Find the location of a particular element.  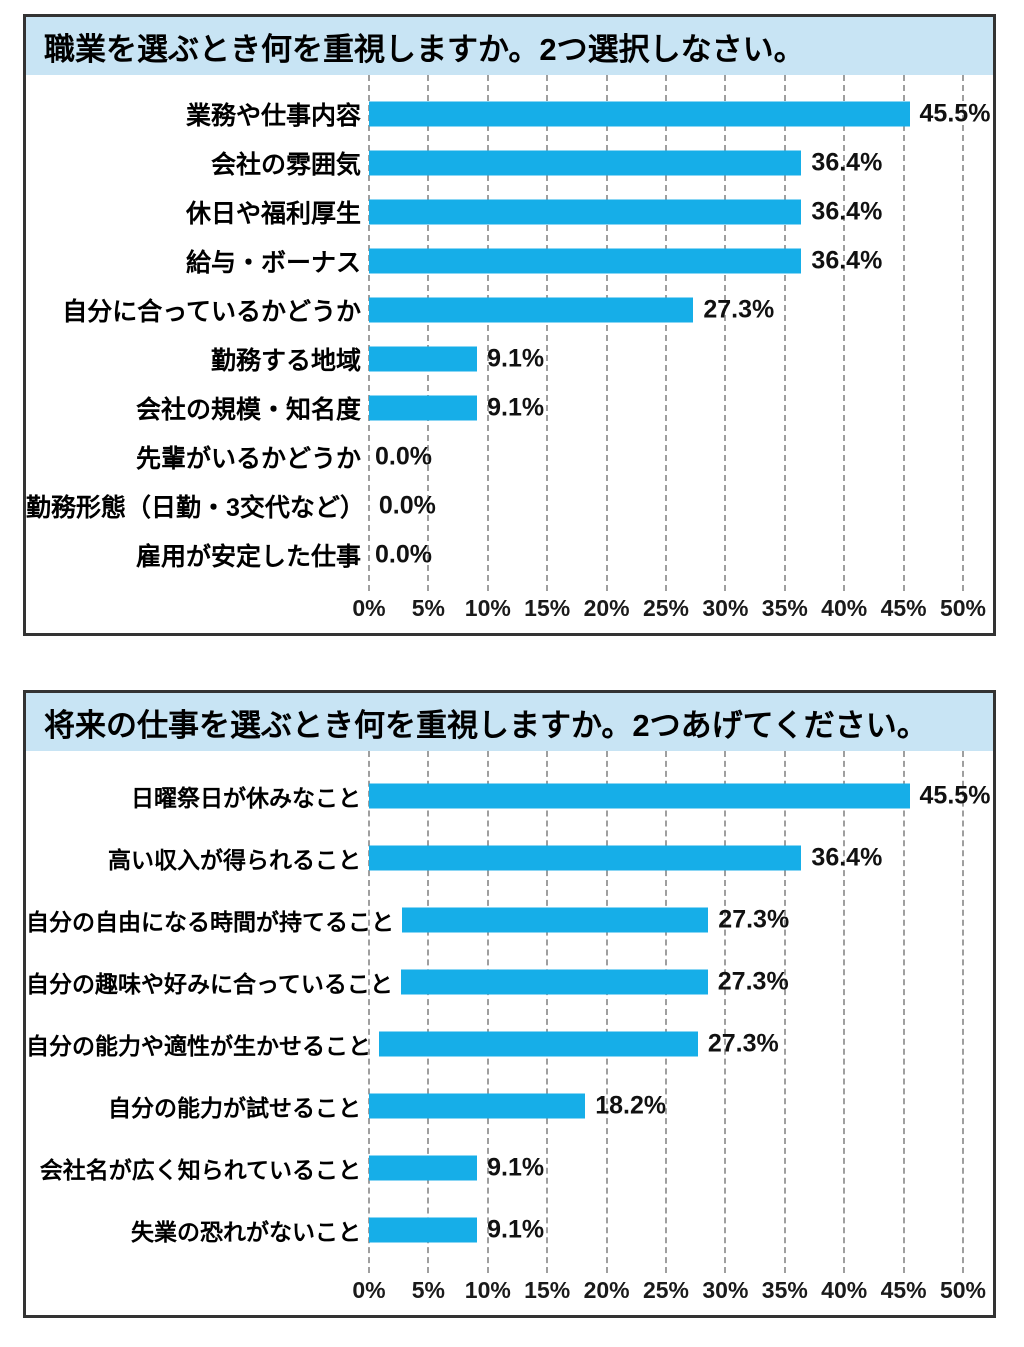

chart-title-bar: 将来の仕事を選ぶとき何を重視しますか。2つあげてください。 is located at coordinates (509, 722).